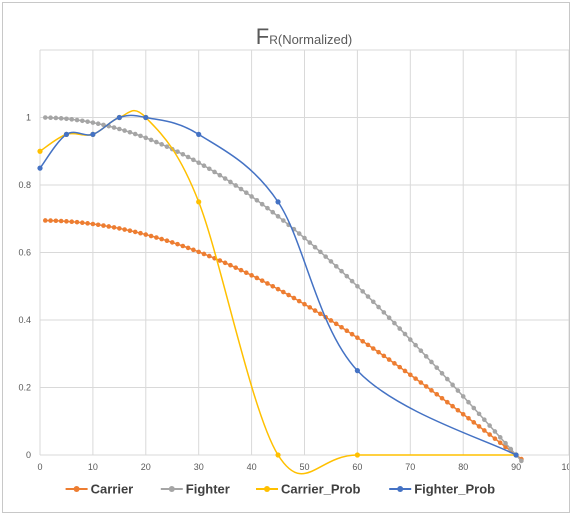  Describe the element at coordinates (24, 320) in the screenshot. I see `y-tick-label: 0.4` at that location.